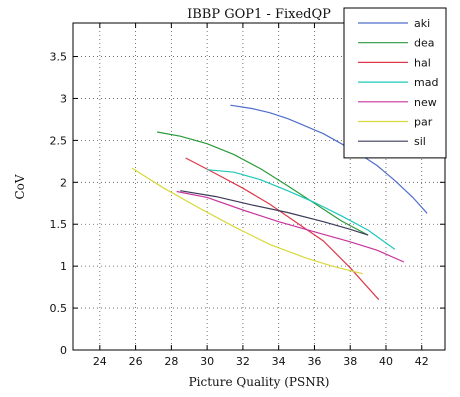  Describe the element at coordinates (100, 361) in the screenshot. I see `x-tick-label: 24` at that location.